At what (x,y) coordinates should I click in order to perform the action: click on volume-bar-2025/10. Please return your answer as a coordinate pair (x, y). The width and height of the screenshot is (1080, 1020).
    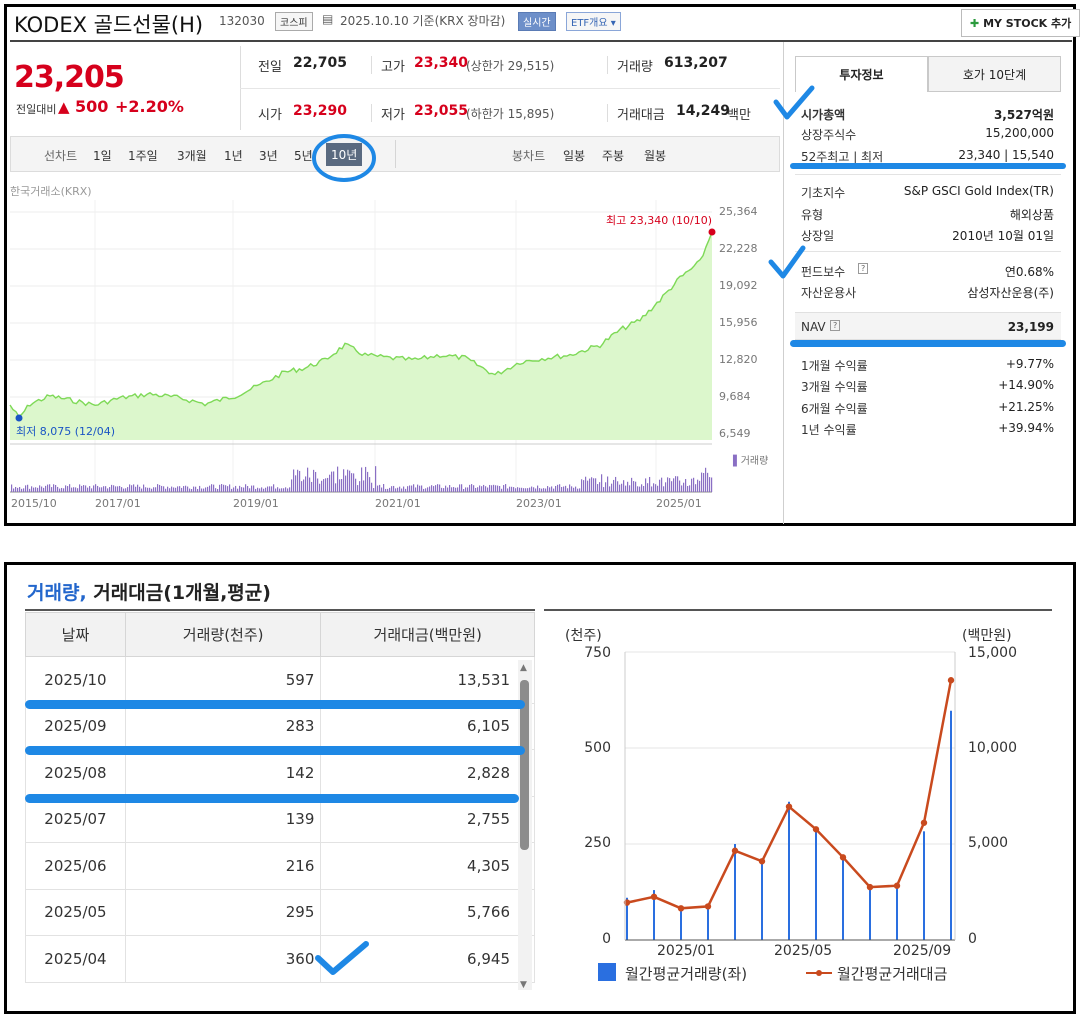
    Looking at the image, I should click on (951, 825).